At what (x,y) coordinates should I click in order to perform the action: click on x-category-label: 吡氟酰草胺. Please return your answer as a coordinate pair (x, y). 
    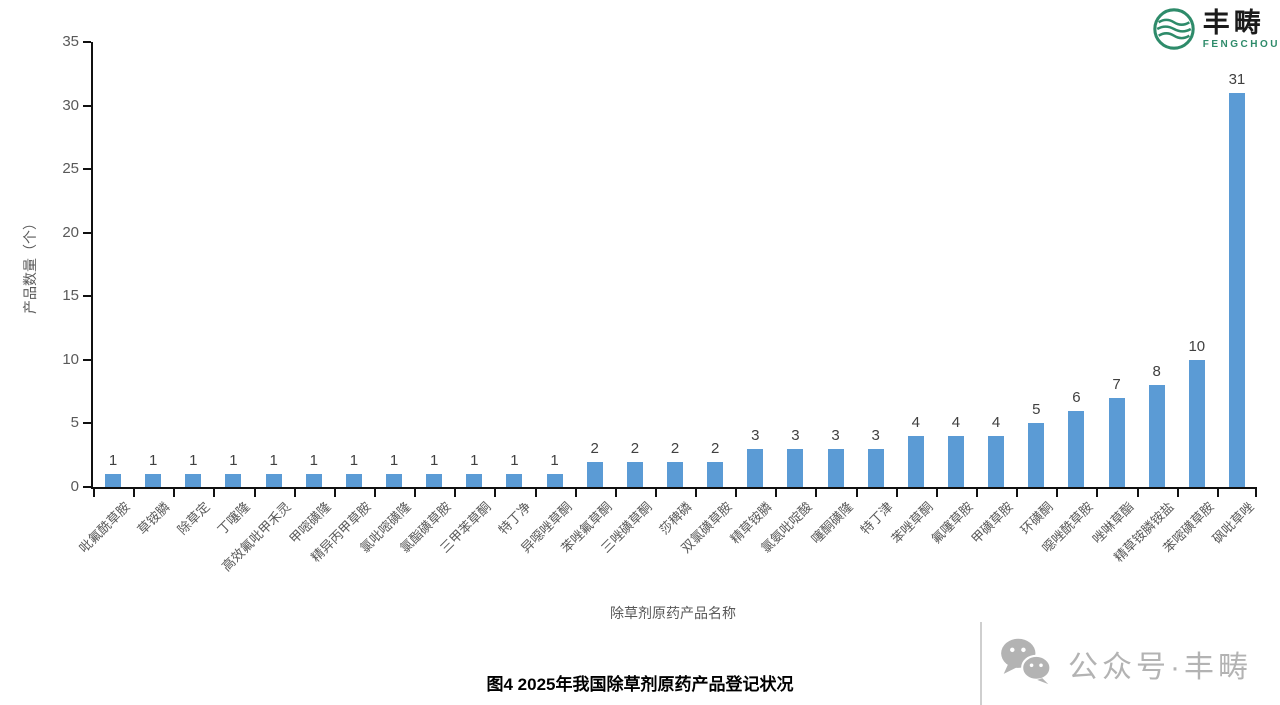
    Looking at the image, I should click on (104, 527).